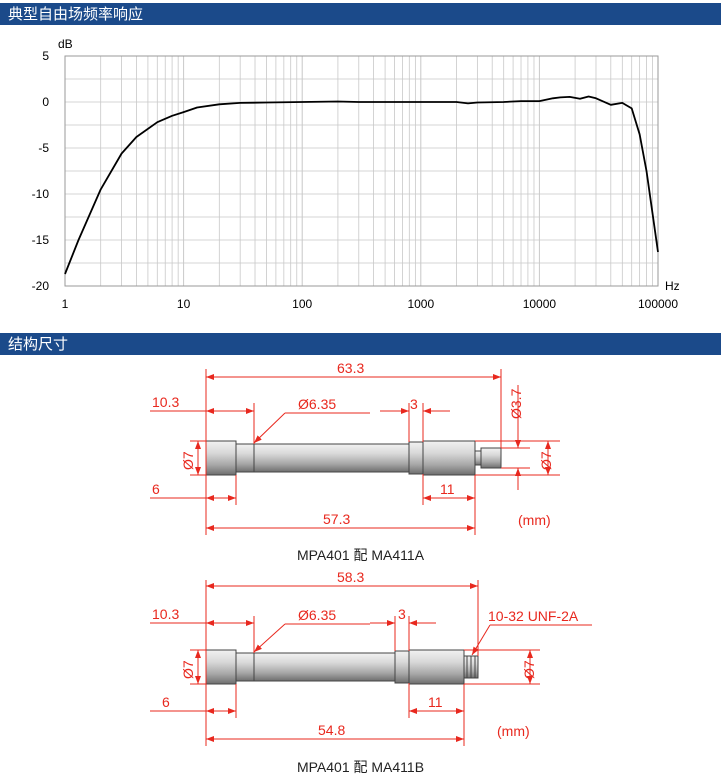 The height and width of the screenshot is (783, 721). I want to click on y-tick-label: -20, so click(41, 286).